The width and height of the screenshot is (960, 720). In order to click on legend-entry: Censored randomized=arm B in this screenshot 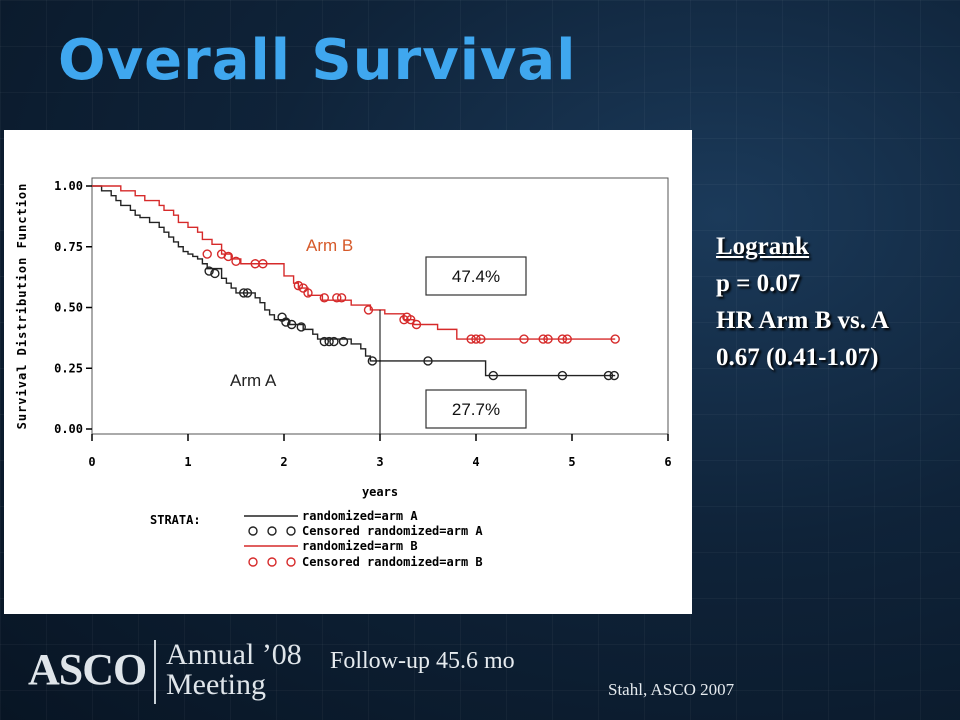, I will do `click(392, 562)`.